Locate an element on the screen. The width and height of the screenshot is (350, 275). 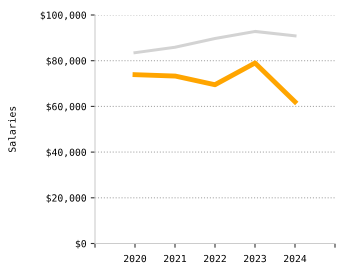
y-tick-label: $20,000 is located at coordinates (66, 198).